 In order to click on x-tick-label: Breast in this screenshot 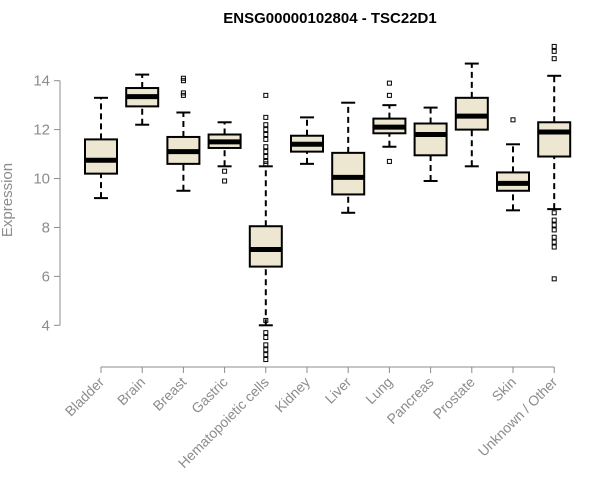, I will do `click(170, 394)`.